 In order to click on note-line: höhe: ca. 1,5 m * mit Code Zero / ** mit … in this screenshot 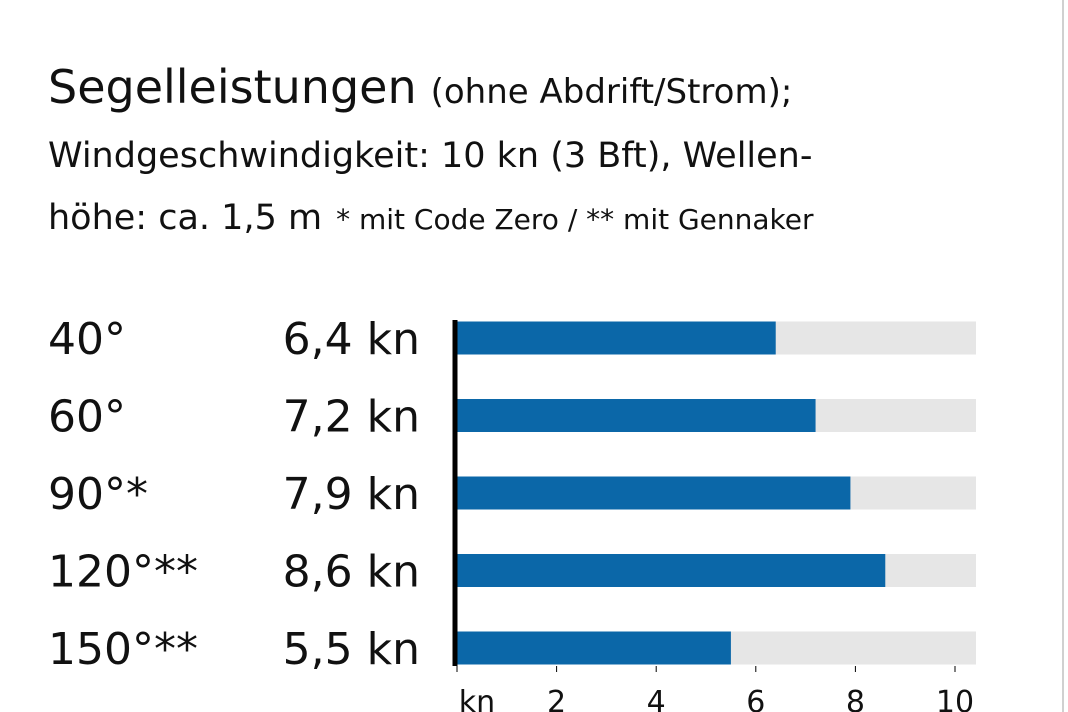, I will do `click(431, 218)`.